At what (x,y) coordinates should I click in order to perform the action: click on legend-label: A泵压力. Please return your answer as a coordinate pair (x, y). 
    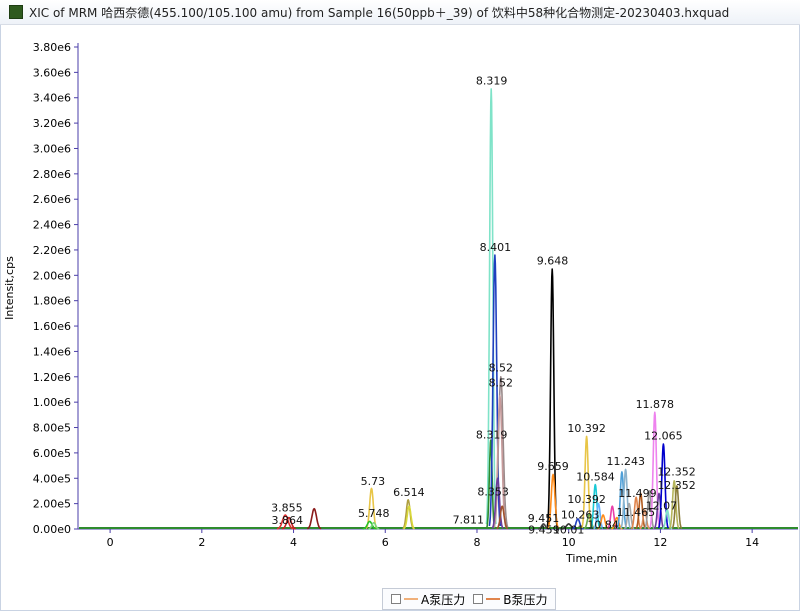
    Looking at the image, I should click on (443, 599).